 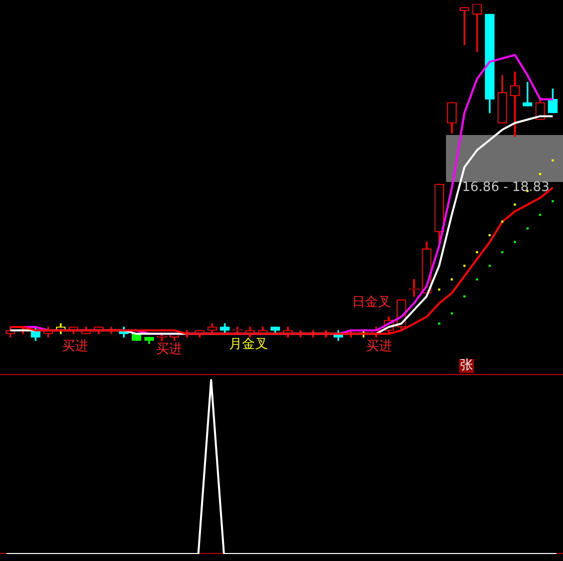 I want to click on annotation: 日金叉, so click(x=371, y=302).